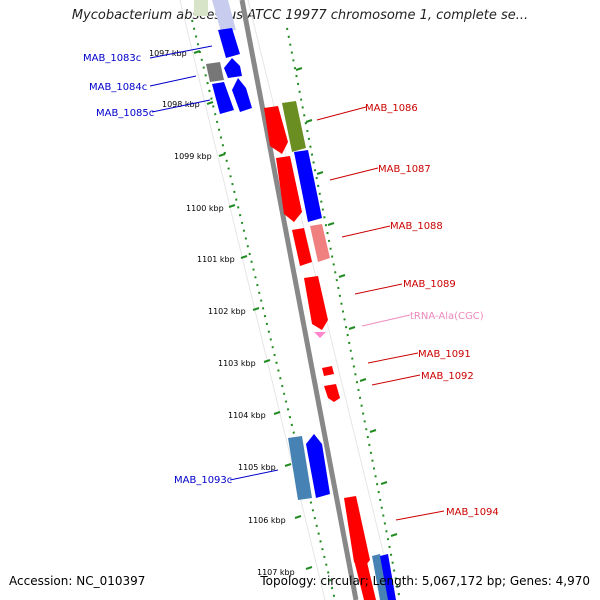  What do you see at coordinates (229, 43) in the screenshot?
I see `gene-MAB_1083c` at bounding box center [229, 43].